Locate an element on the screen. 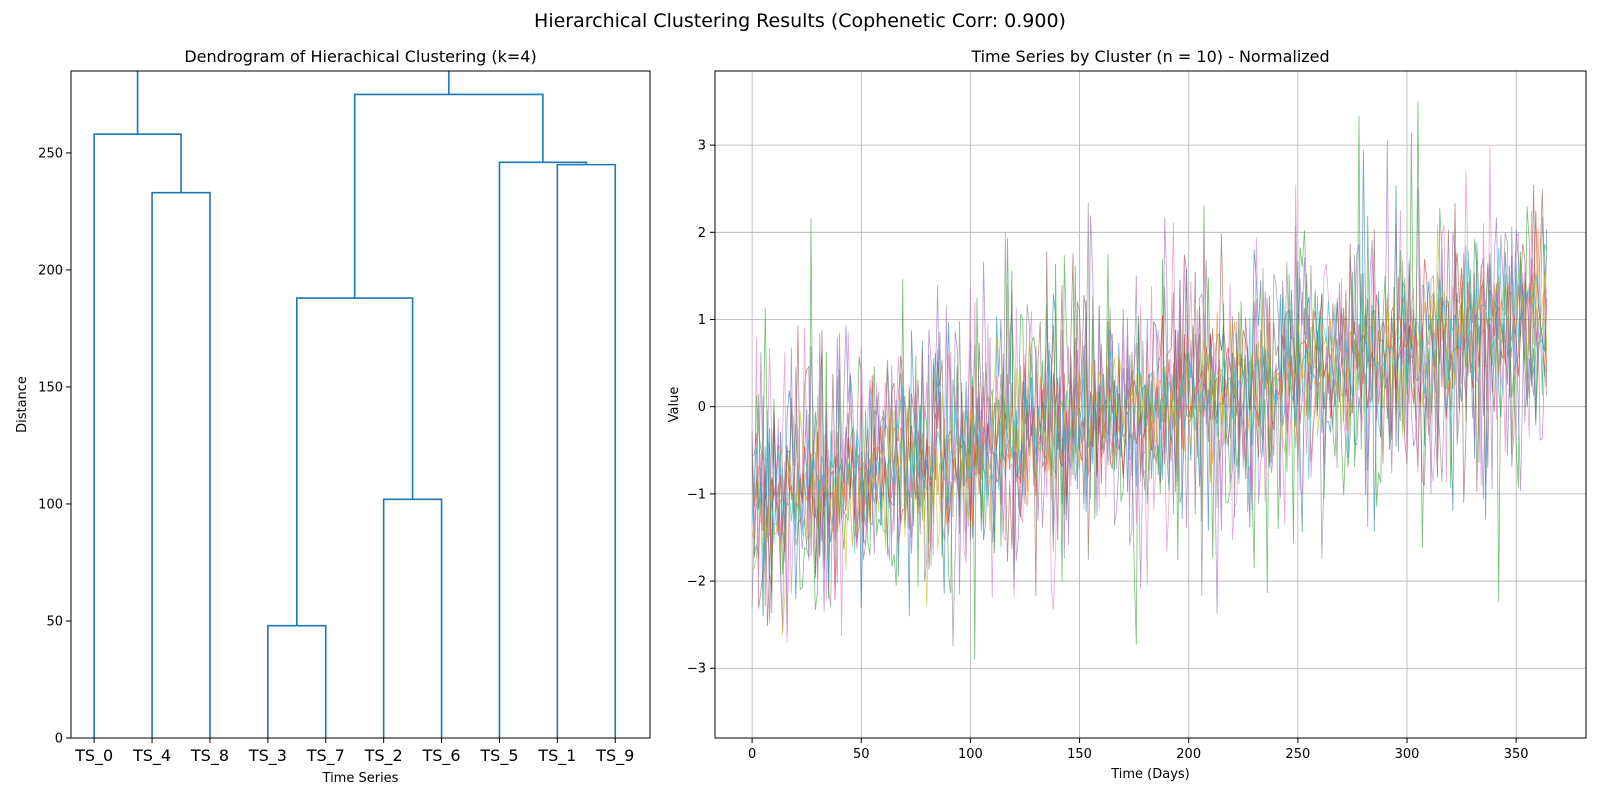  dendrogram-y-axis: 0 50 100 150 200 250 is located at coordinates (54, 446).